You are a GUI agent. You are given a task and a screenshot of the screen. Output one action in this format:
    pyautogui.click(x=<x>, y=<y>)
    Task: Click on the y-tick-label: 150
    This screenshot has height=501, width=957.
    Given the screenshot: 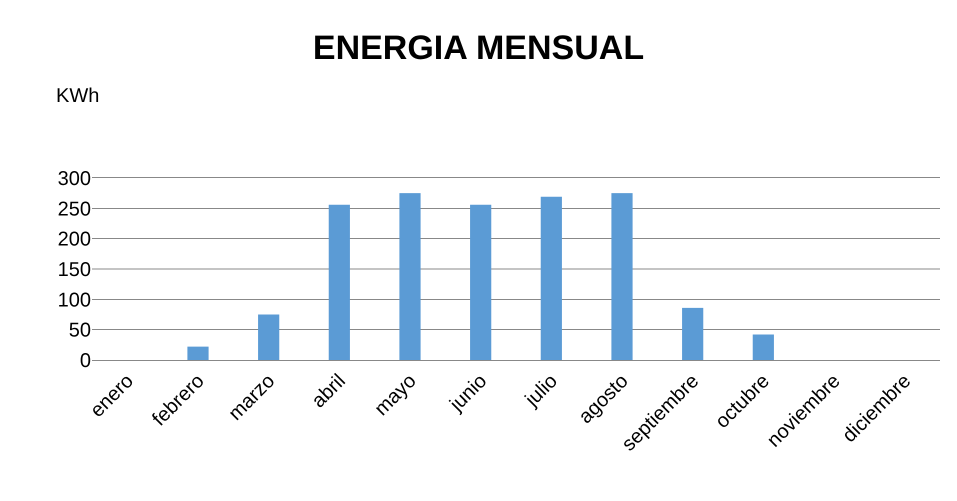 What is the action you would take?
    pyautogui.click(x=74, y=270)
    